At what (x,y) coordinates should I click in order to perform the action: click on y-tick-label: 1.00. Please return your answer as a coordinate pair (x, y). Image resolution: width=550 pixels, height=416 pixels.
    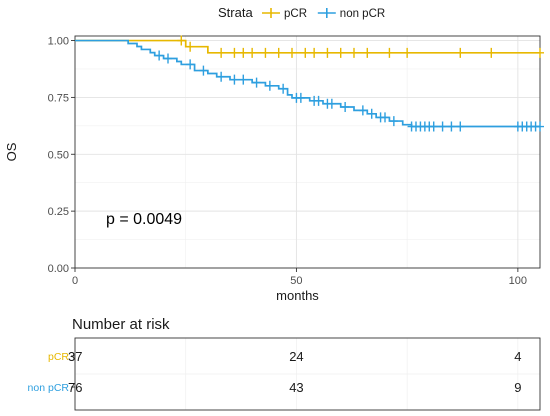
    Looking at the image, I should click on (58, 42).